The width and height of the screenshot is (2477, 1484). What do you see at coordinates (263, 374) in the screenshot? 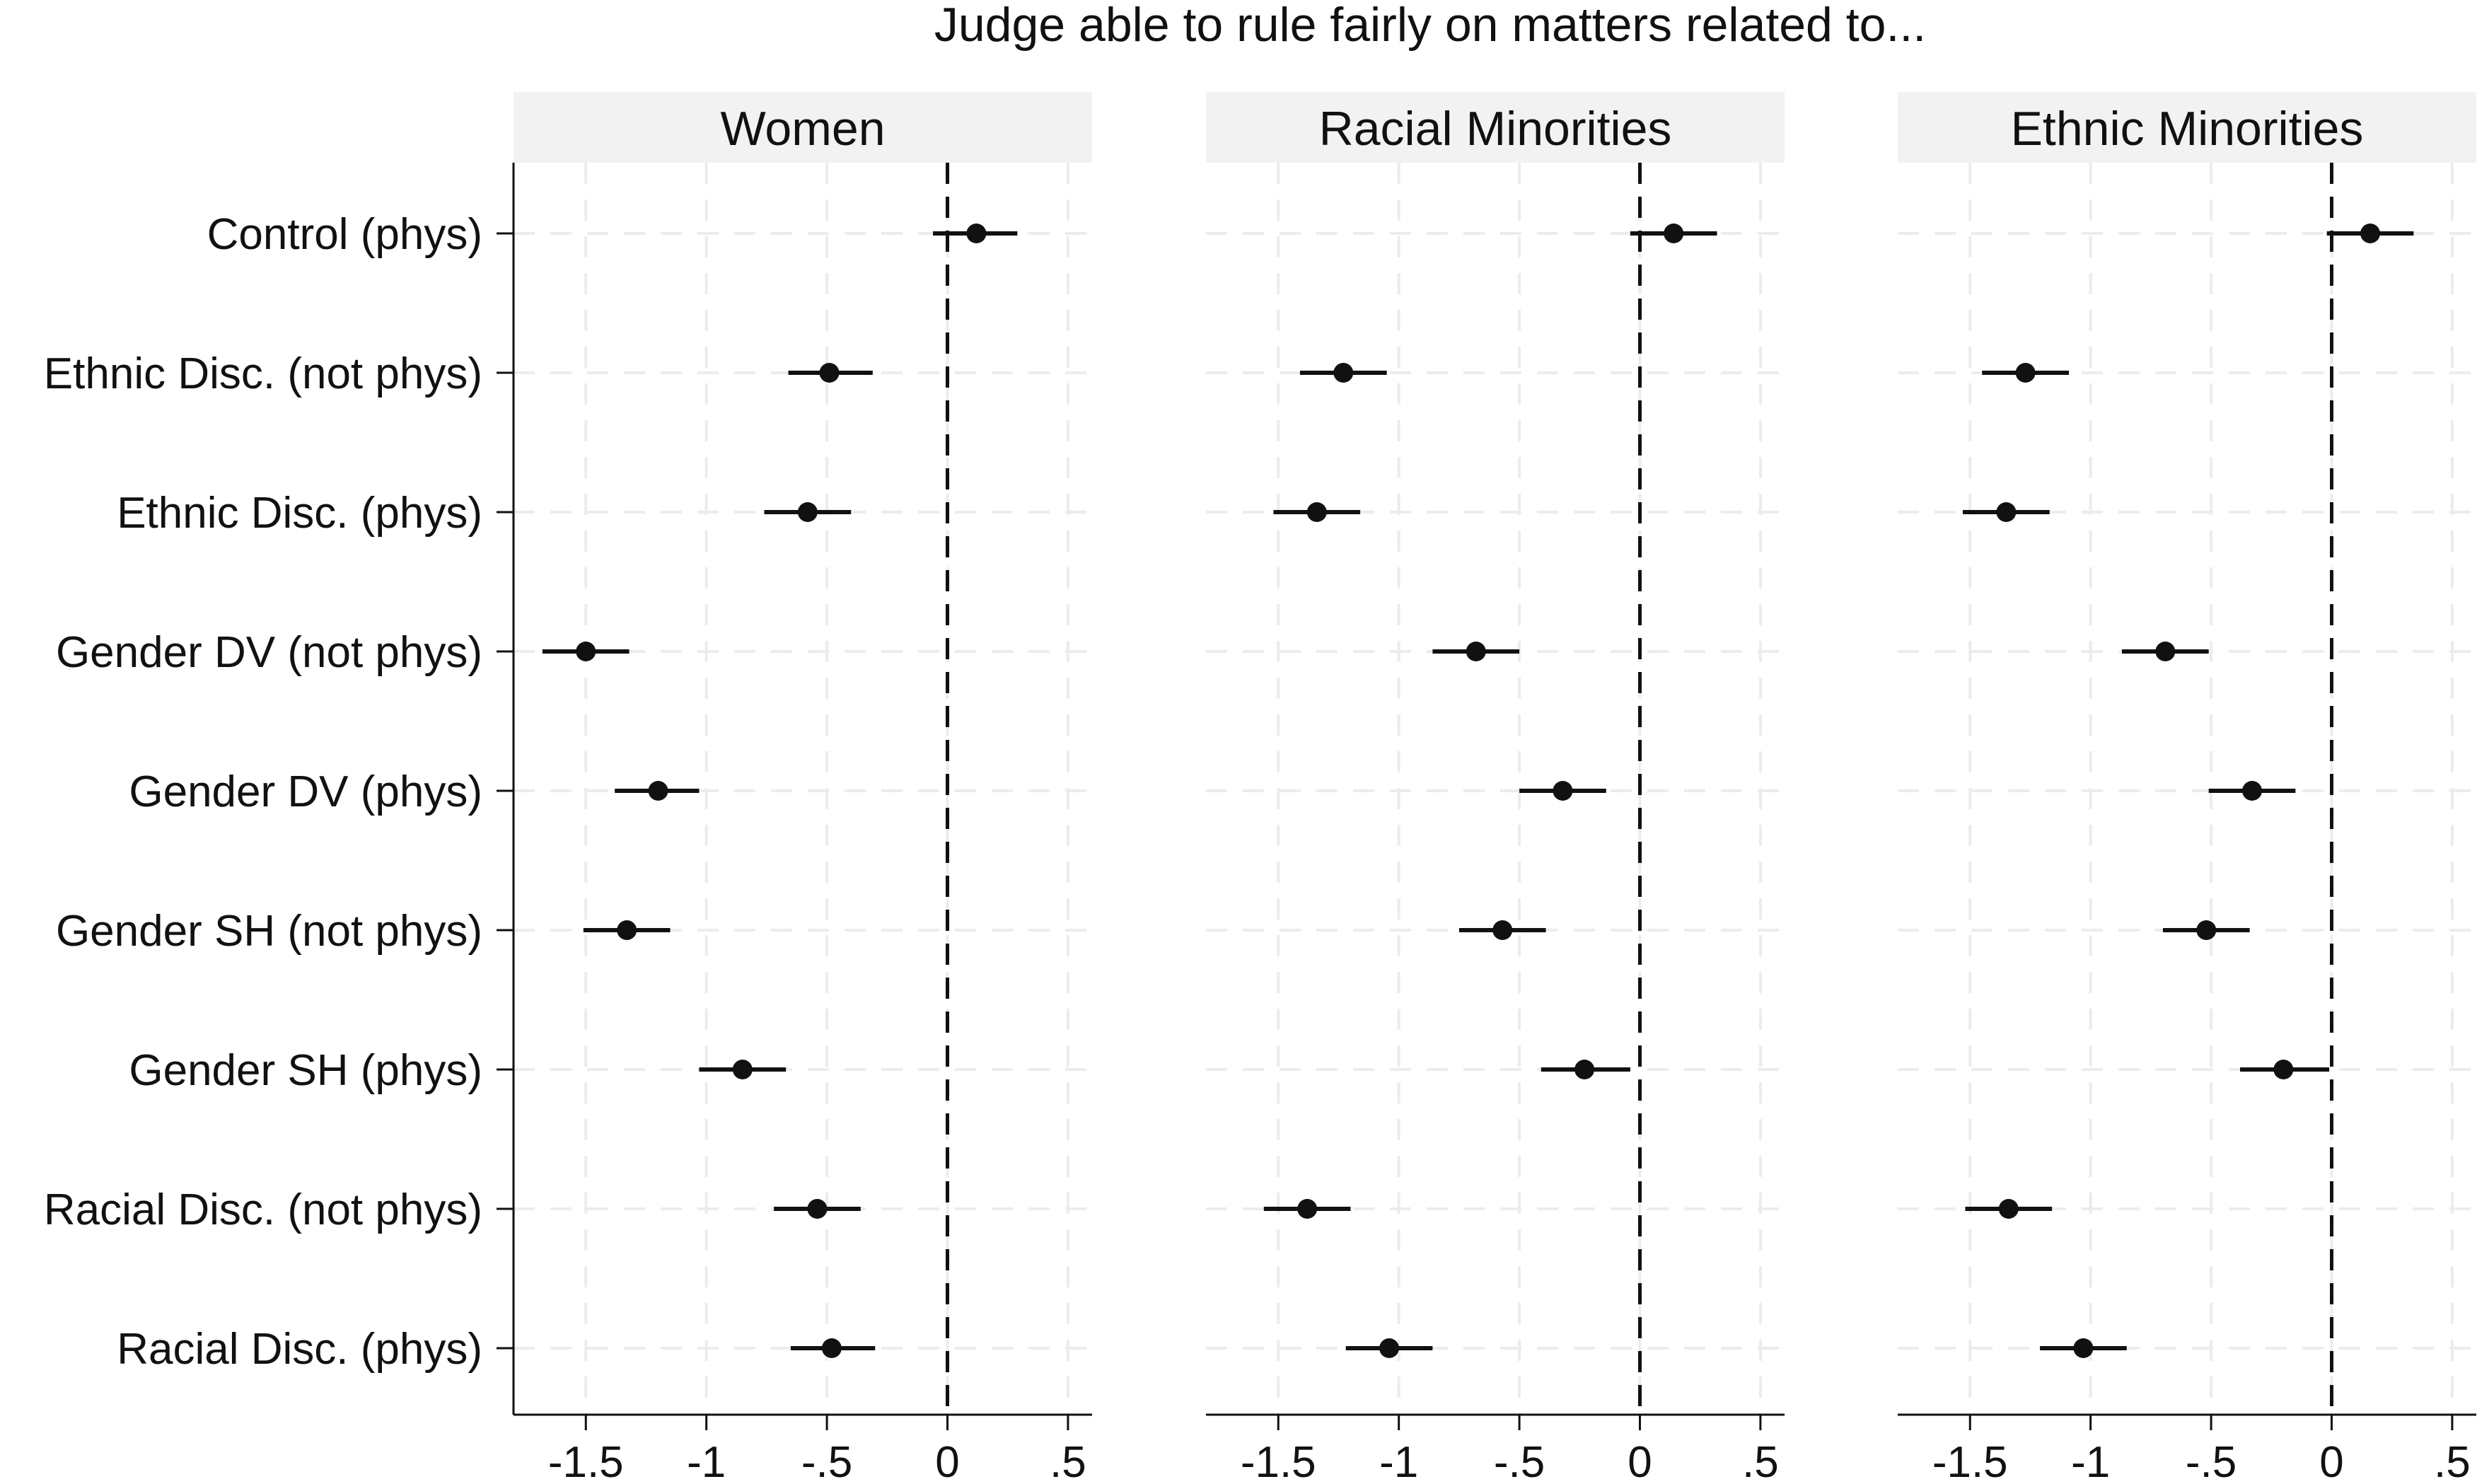
I see `category-label: Ethnic Disc. (not phys)` at bounding box center [263, 374].